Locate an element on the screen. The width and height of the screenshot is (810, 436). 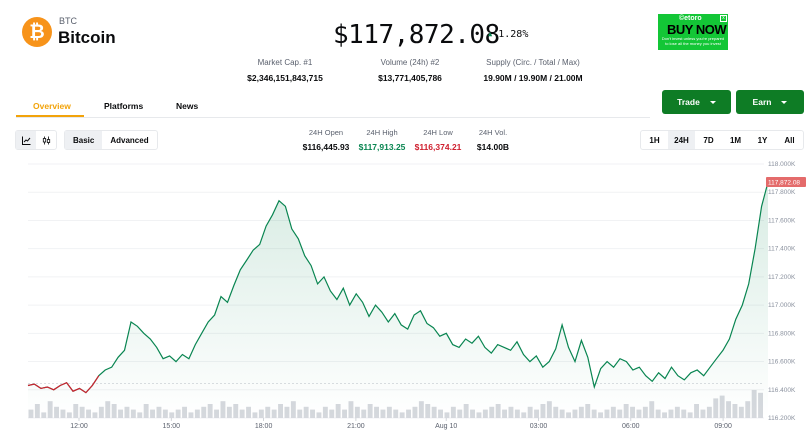
y-tick-label: 117.400K is located at coordinates (782, 249).